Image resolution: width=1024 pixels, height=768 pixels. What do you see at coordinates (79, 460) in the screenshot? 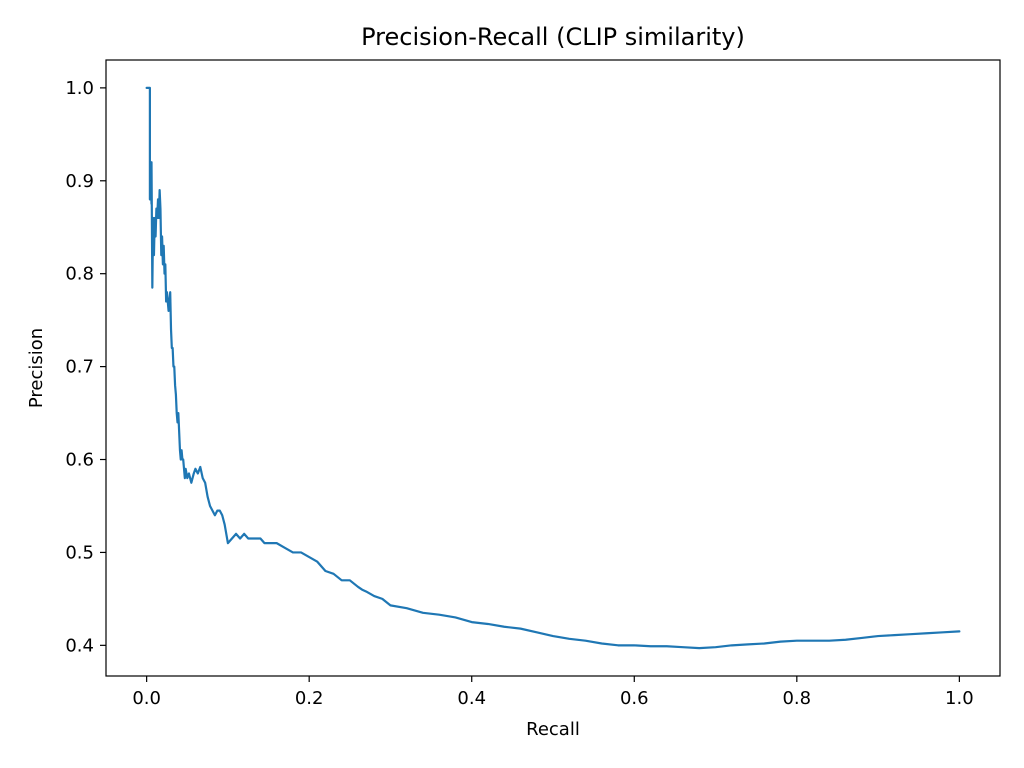
I see `y-tick-label: 0.6` at bounding box center [79, 460].